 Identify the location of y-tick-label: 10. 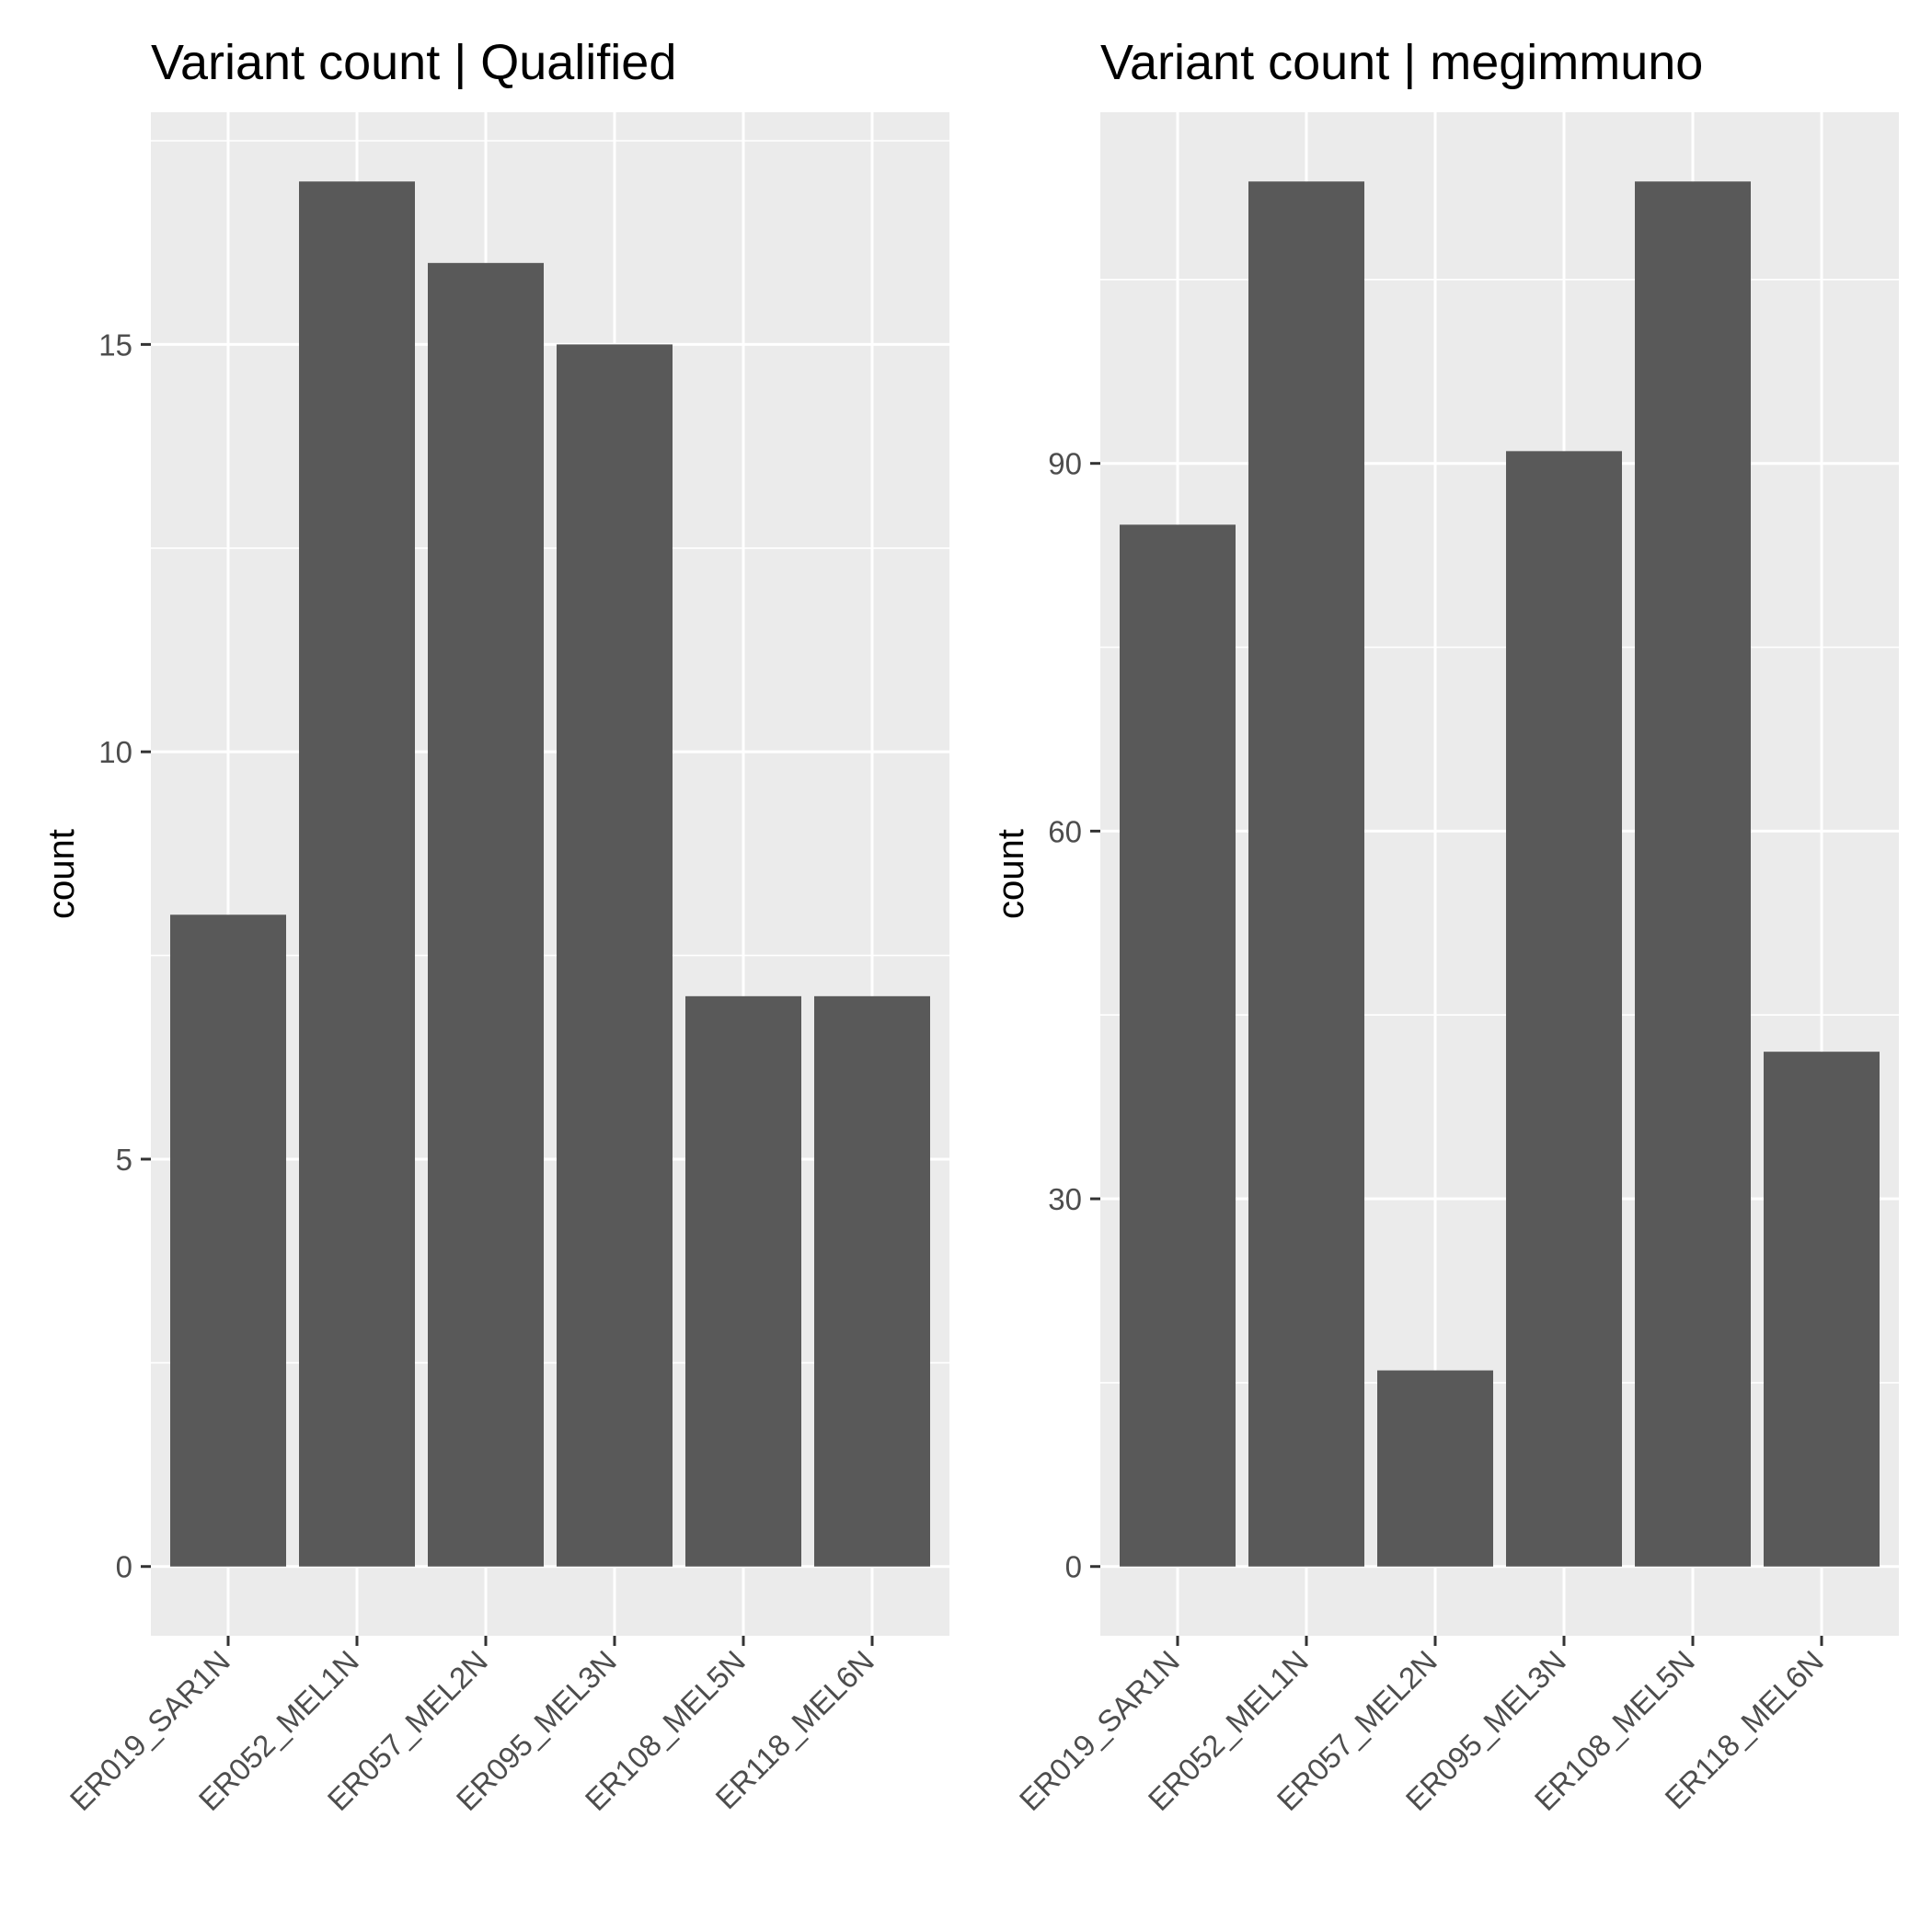
(115, 752).